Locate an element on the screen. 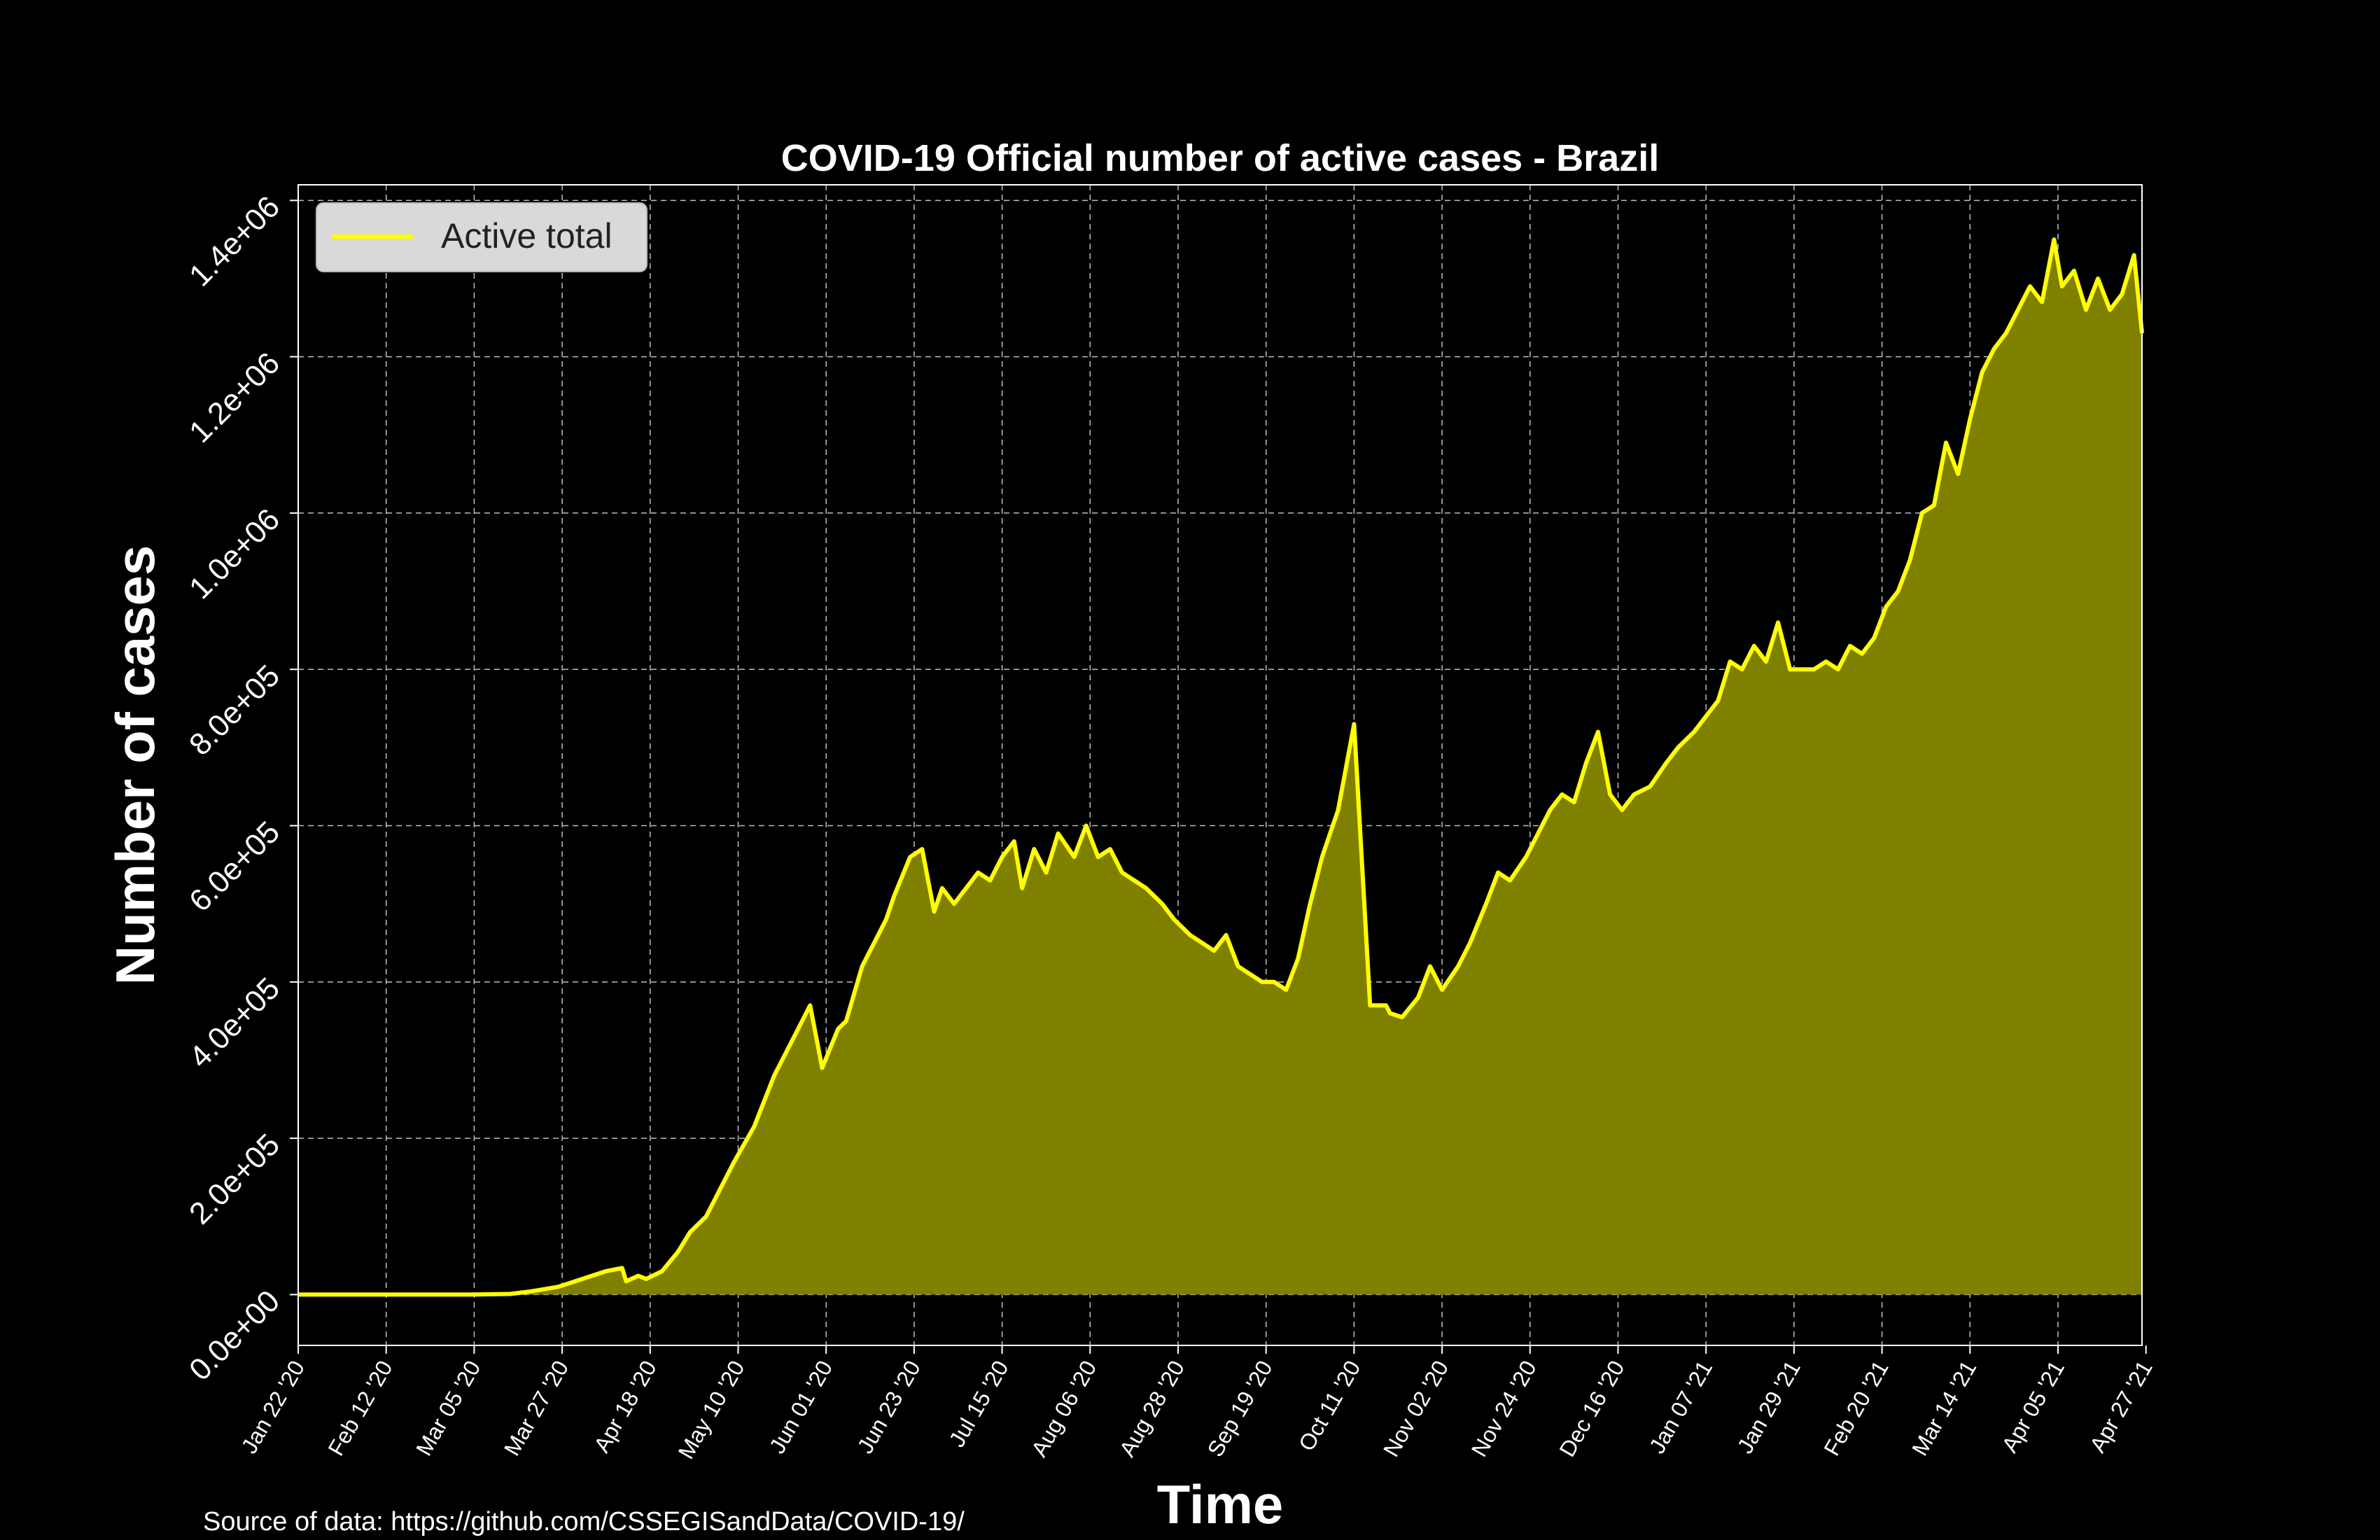  legend-box is located at coordinates (482, 237).